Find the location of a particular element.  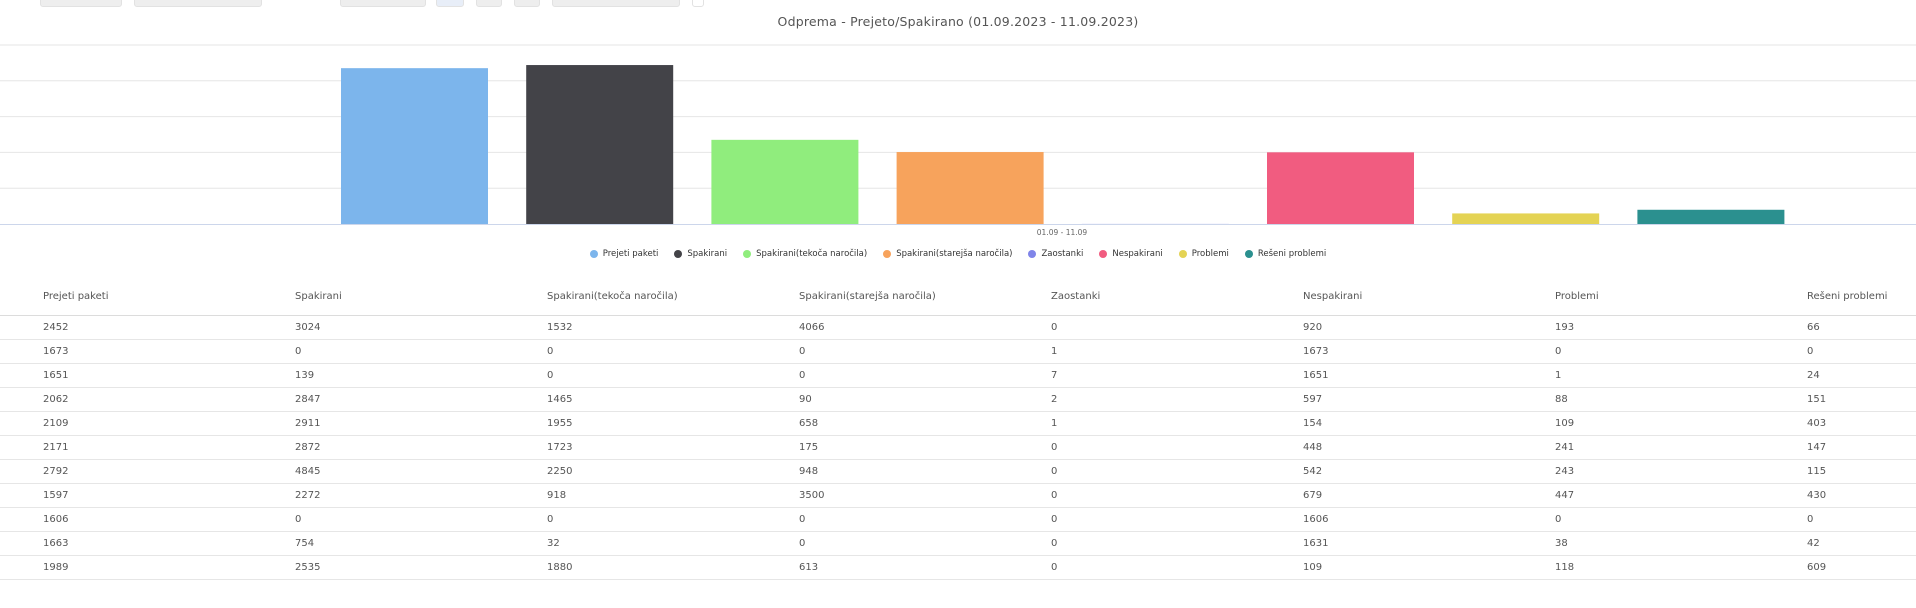

bar-nespakirani is located at coordinates (1340, 188).